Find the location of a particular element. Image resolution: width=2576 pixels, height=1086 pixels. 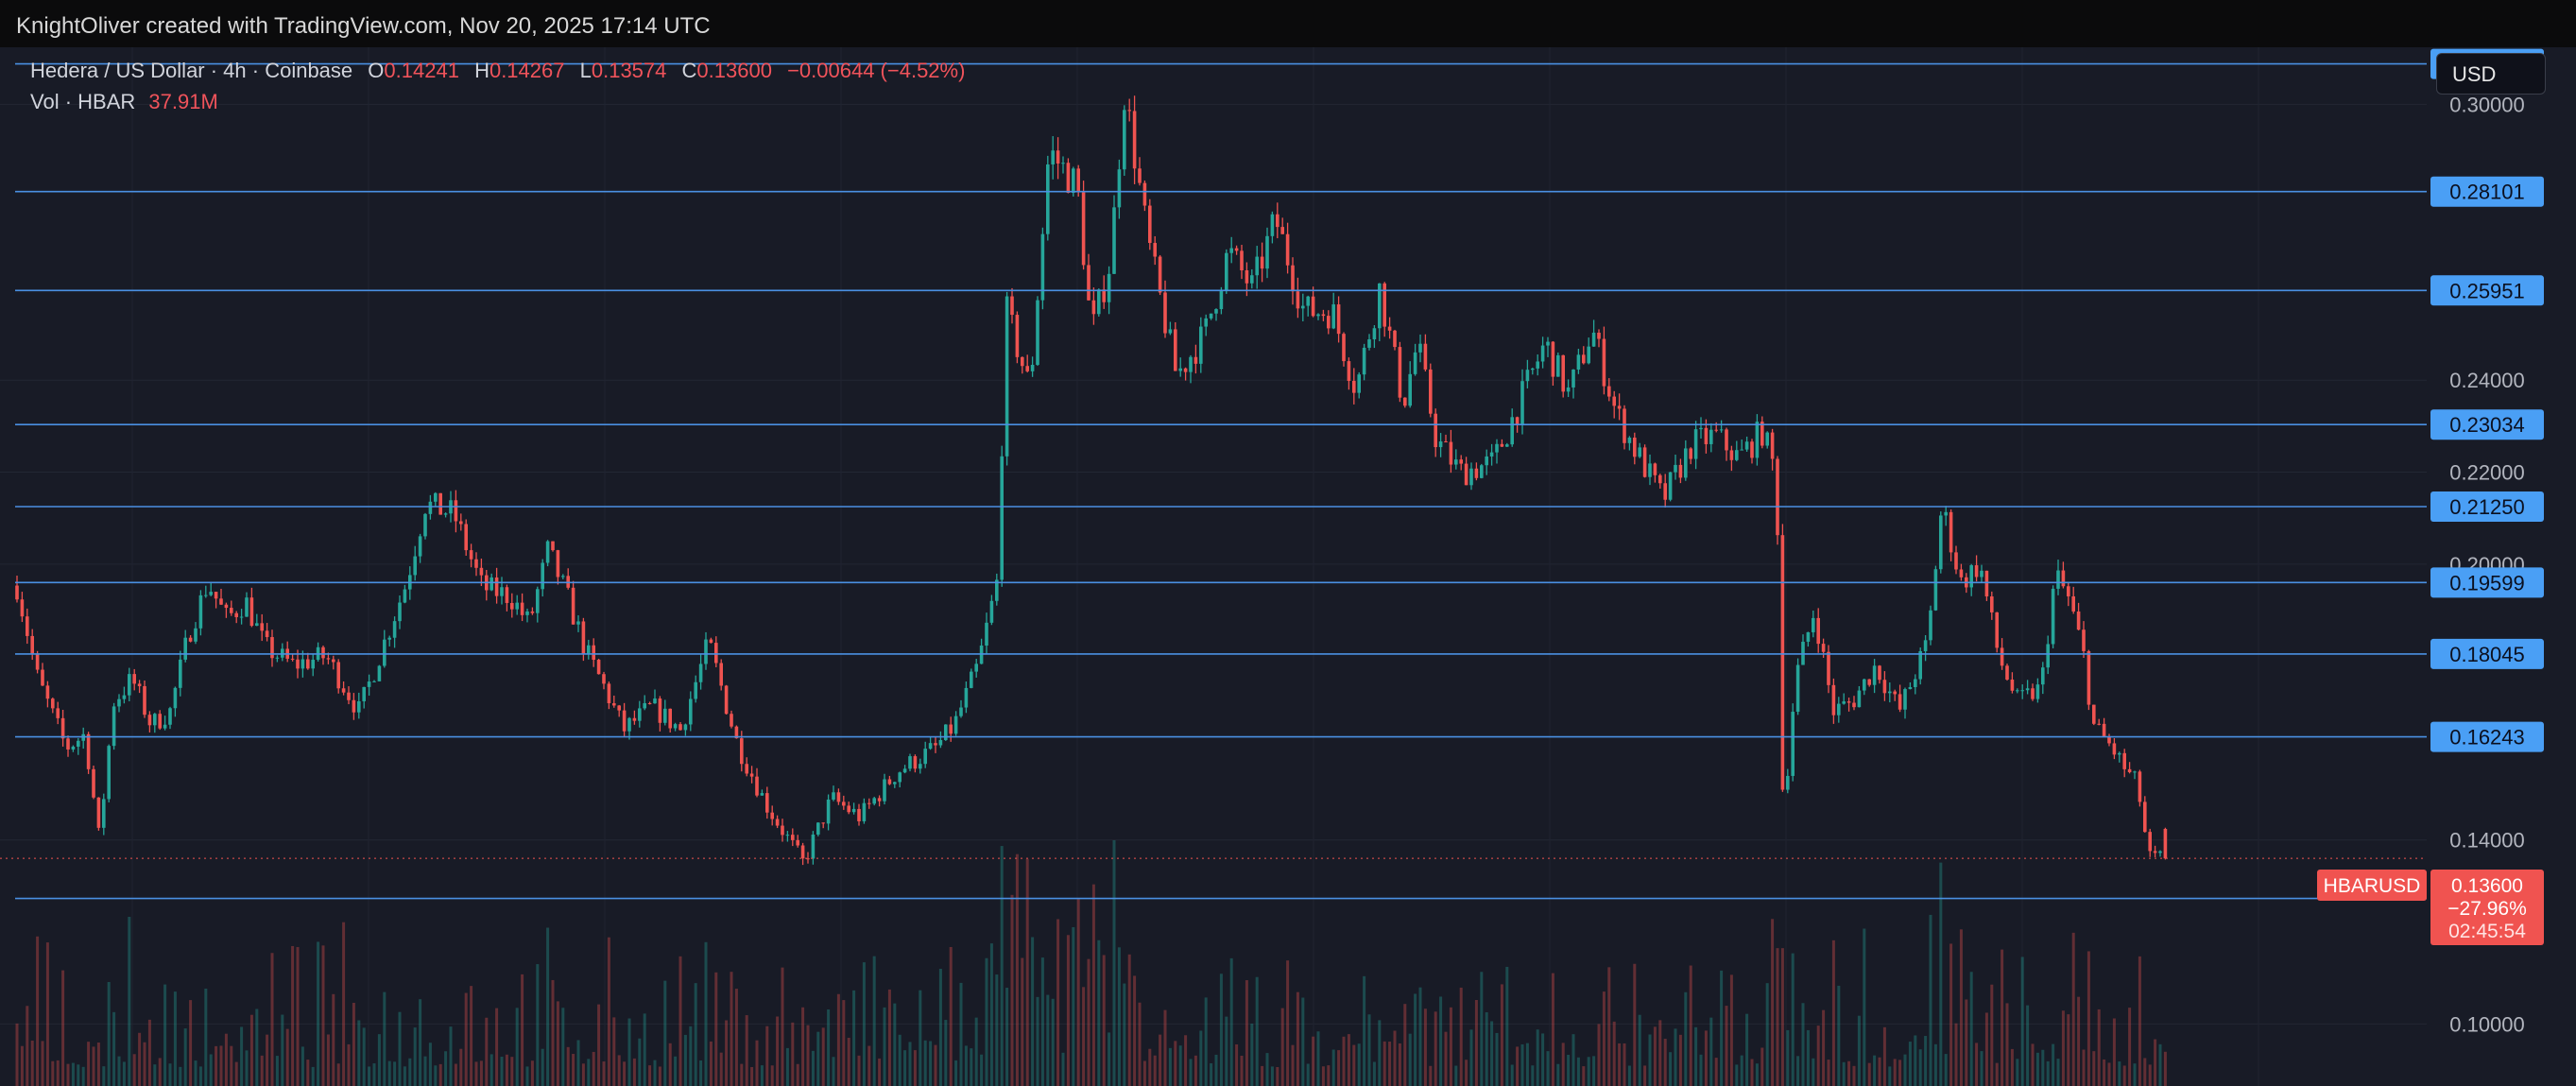

level-badge-bg is located at coordinates (2487, 582).